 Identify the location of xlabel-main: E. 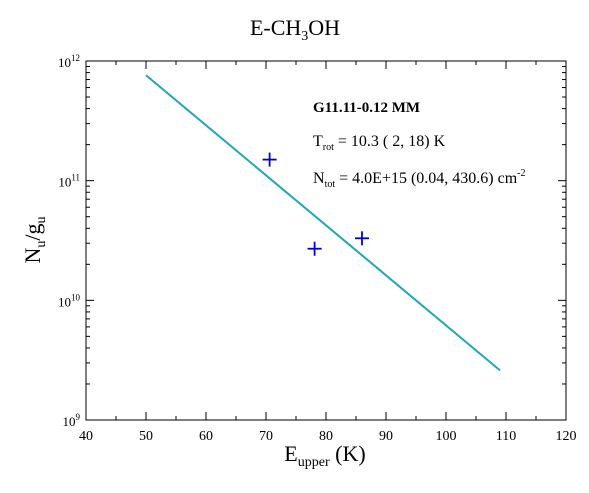
(290, 453).